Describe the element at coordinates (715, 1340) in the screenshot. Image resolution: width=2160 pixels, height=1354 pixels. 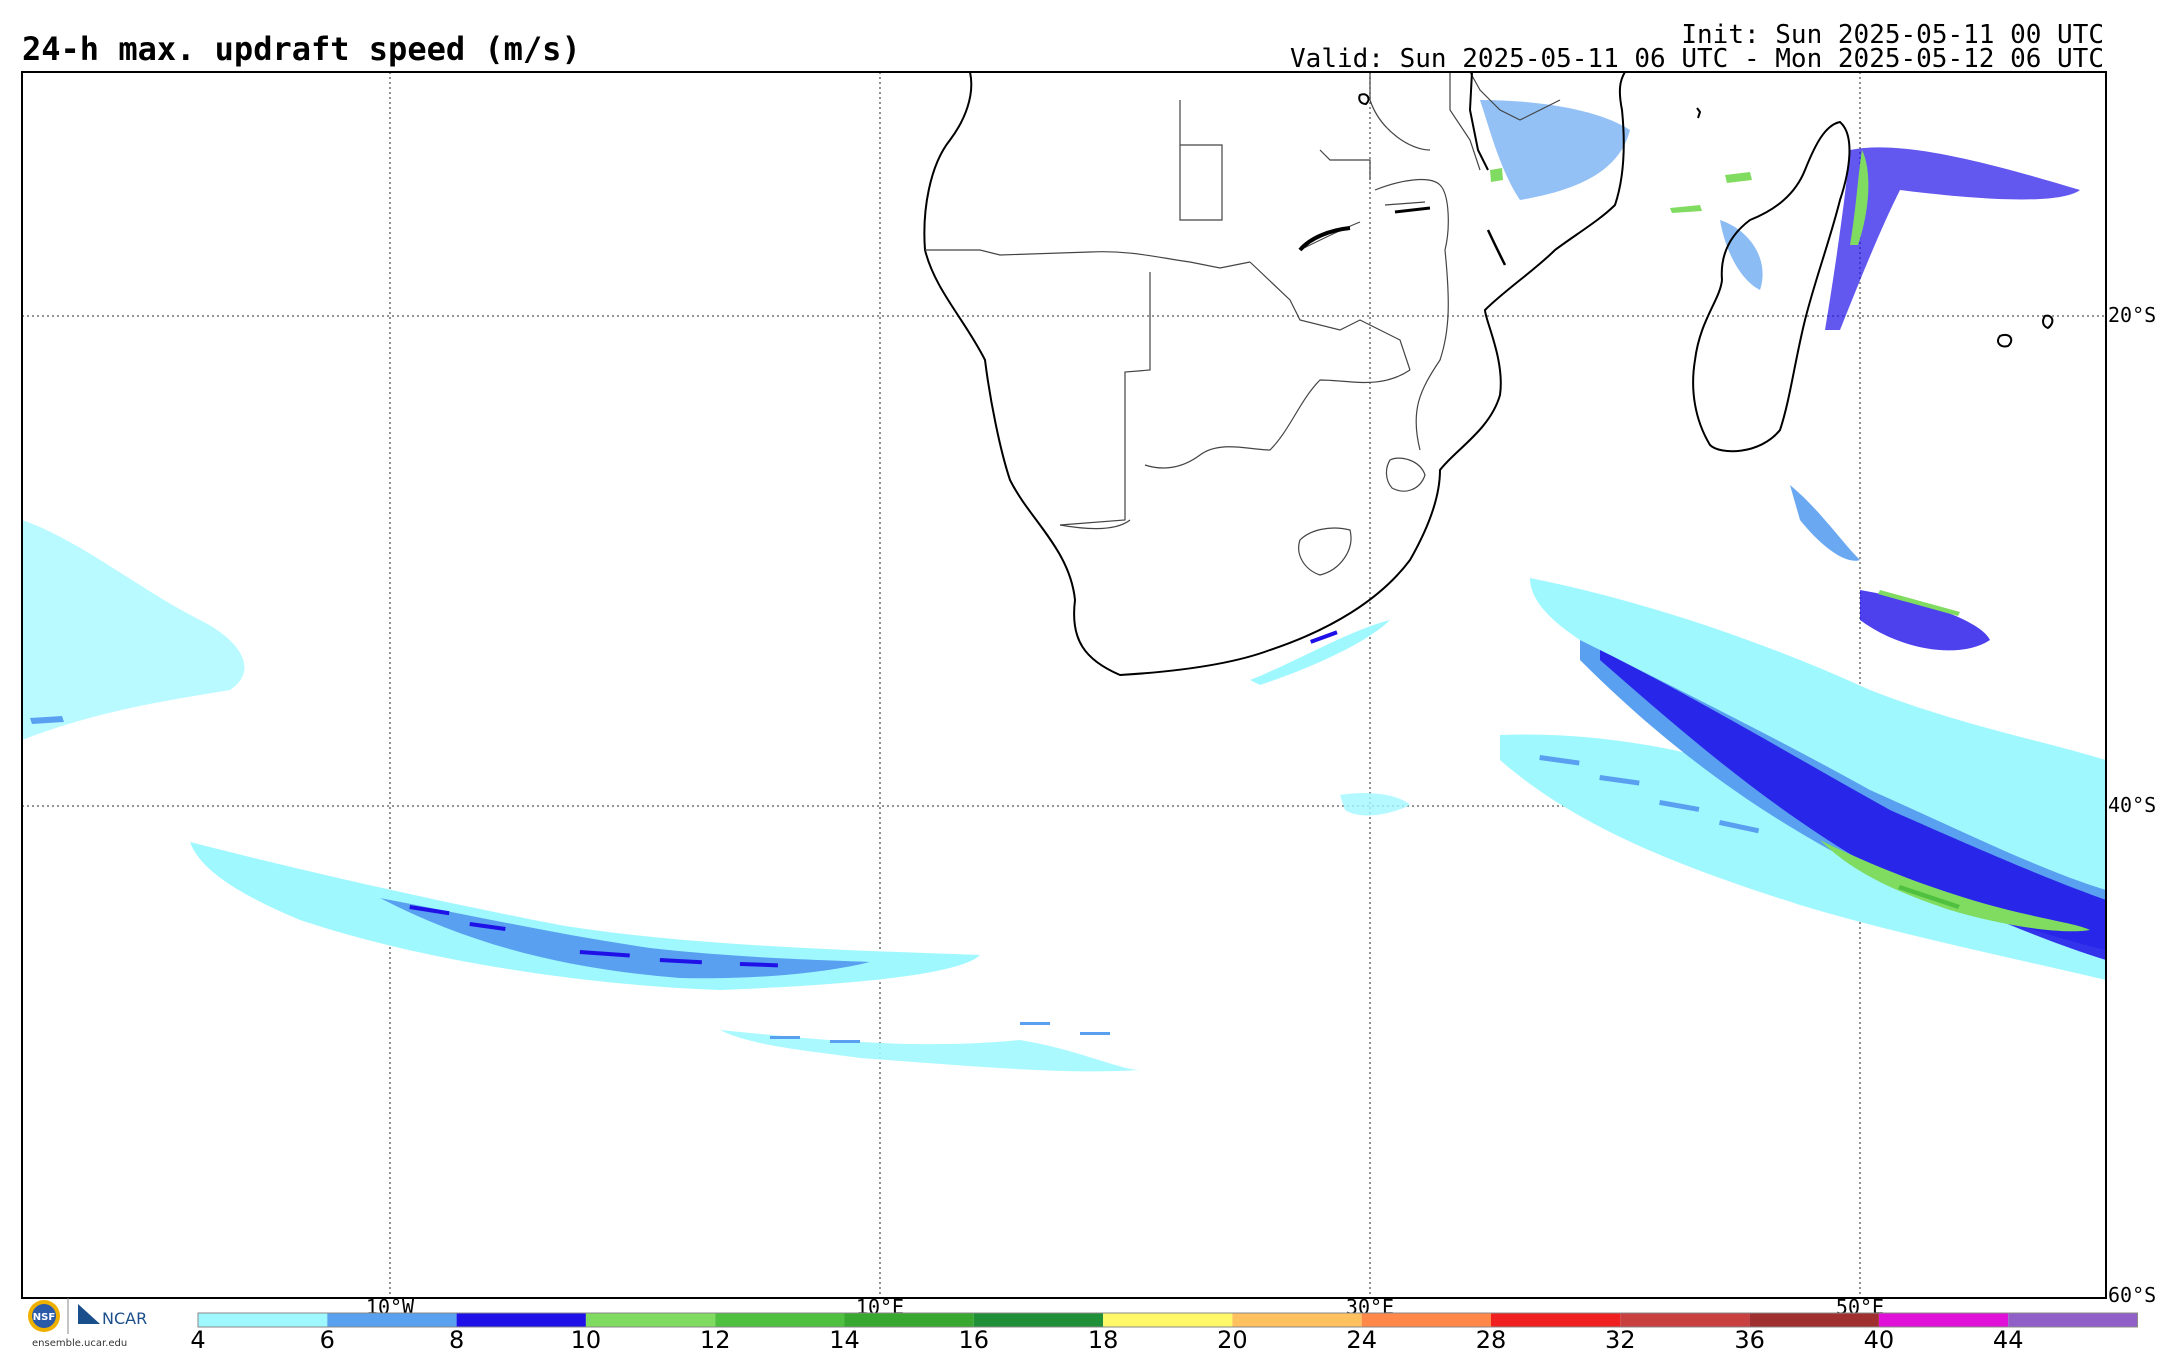
I see `colorbar-tick-label: 12` at that location.